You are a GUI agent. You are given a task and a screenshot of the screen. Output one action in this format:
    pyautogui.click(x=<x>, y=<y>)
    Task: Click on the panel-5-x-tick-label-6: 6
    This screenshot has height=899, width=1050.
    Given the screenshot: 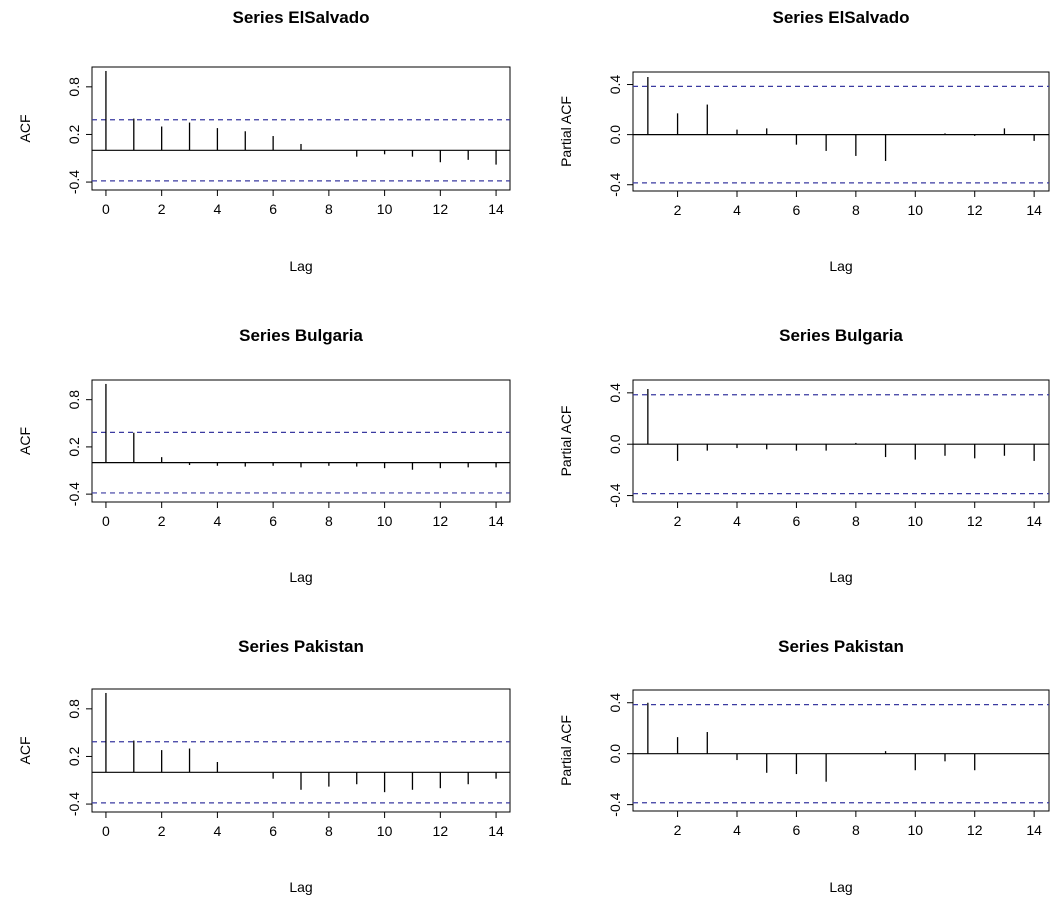 What is the action you would take?
    pyautogui.click(x=273, y=831)
    